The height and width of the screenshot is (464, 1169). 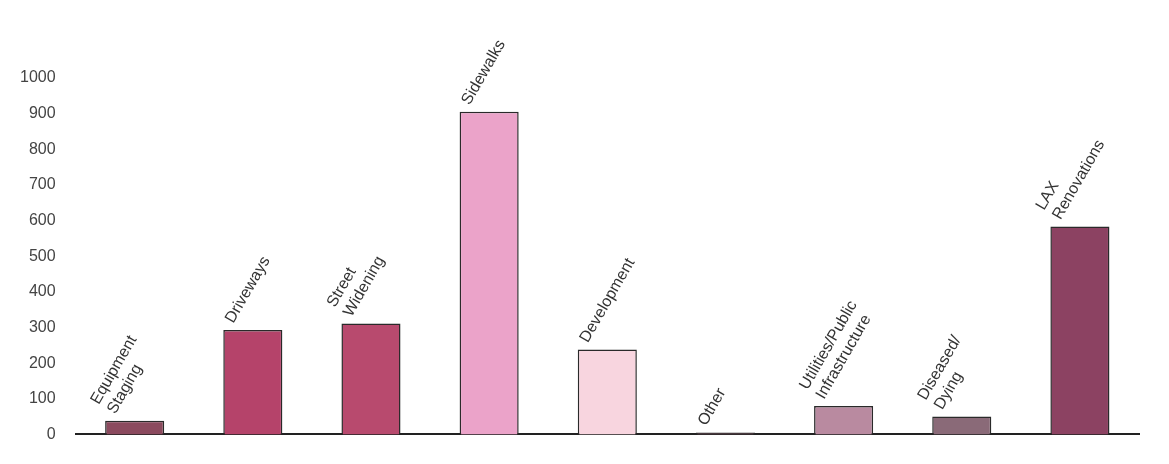 I want to click on y-tick-label: 0, so click(x=51, y=433).